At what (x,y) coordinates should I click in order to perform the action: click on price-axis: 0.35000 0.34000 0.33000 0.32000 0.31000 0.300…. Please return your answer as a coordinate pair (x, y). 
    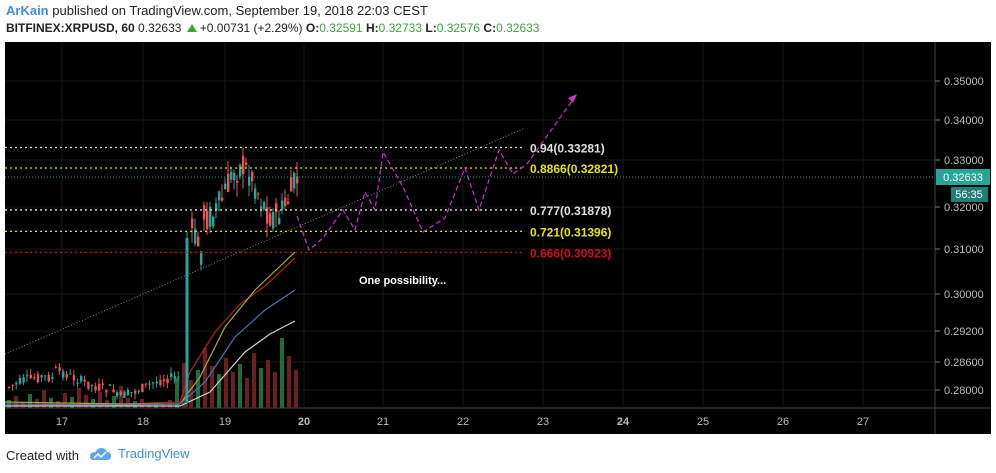
    Looking at the image, I should click on (959, 236).